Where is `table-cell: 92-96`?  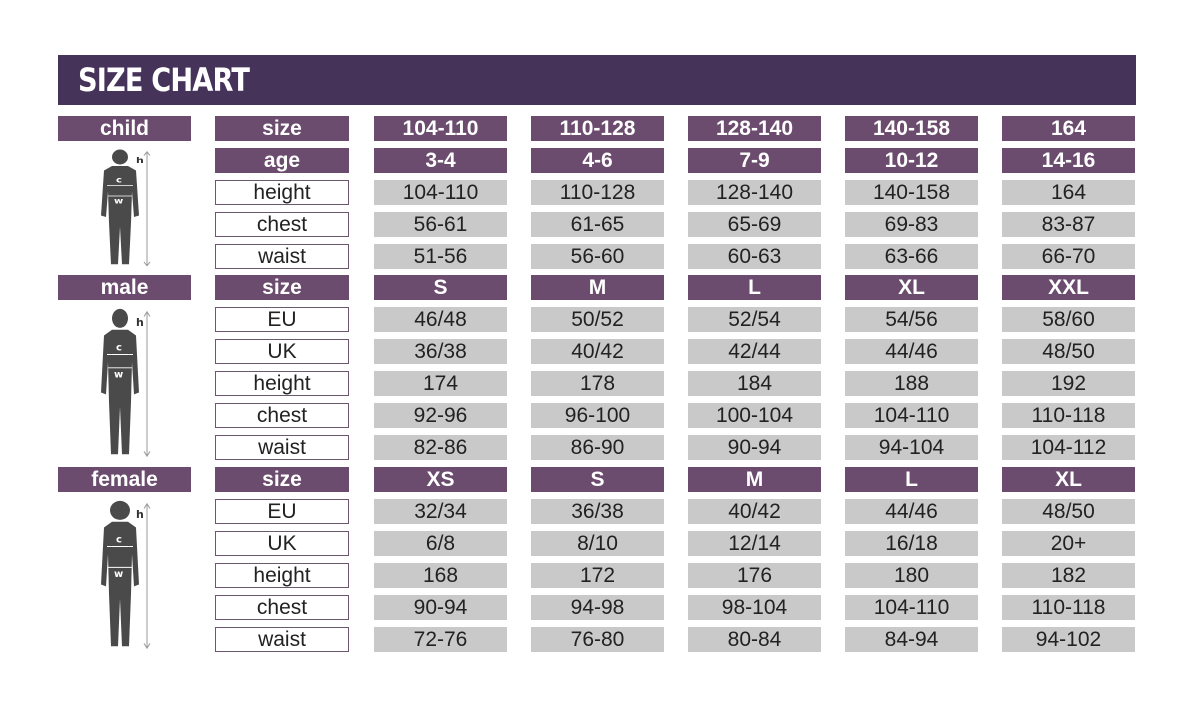
table-cell: 92-96 is located at coordinates (440, 415).